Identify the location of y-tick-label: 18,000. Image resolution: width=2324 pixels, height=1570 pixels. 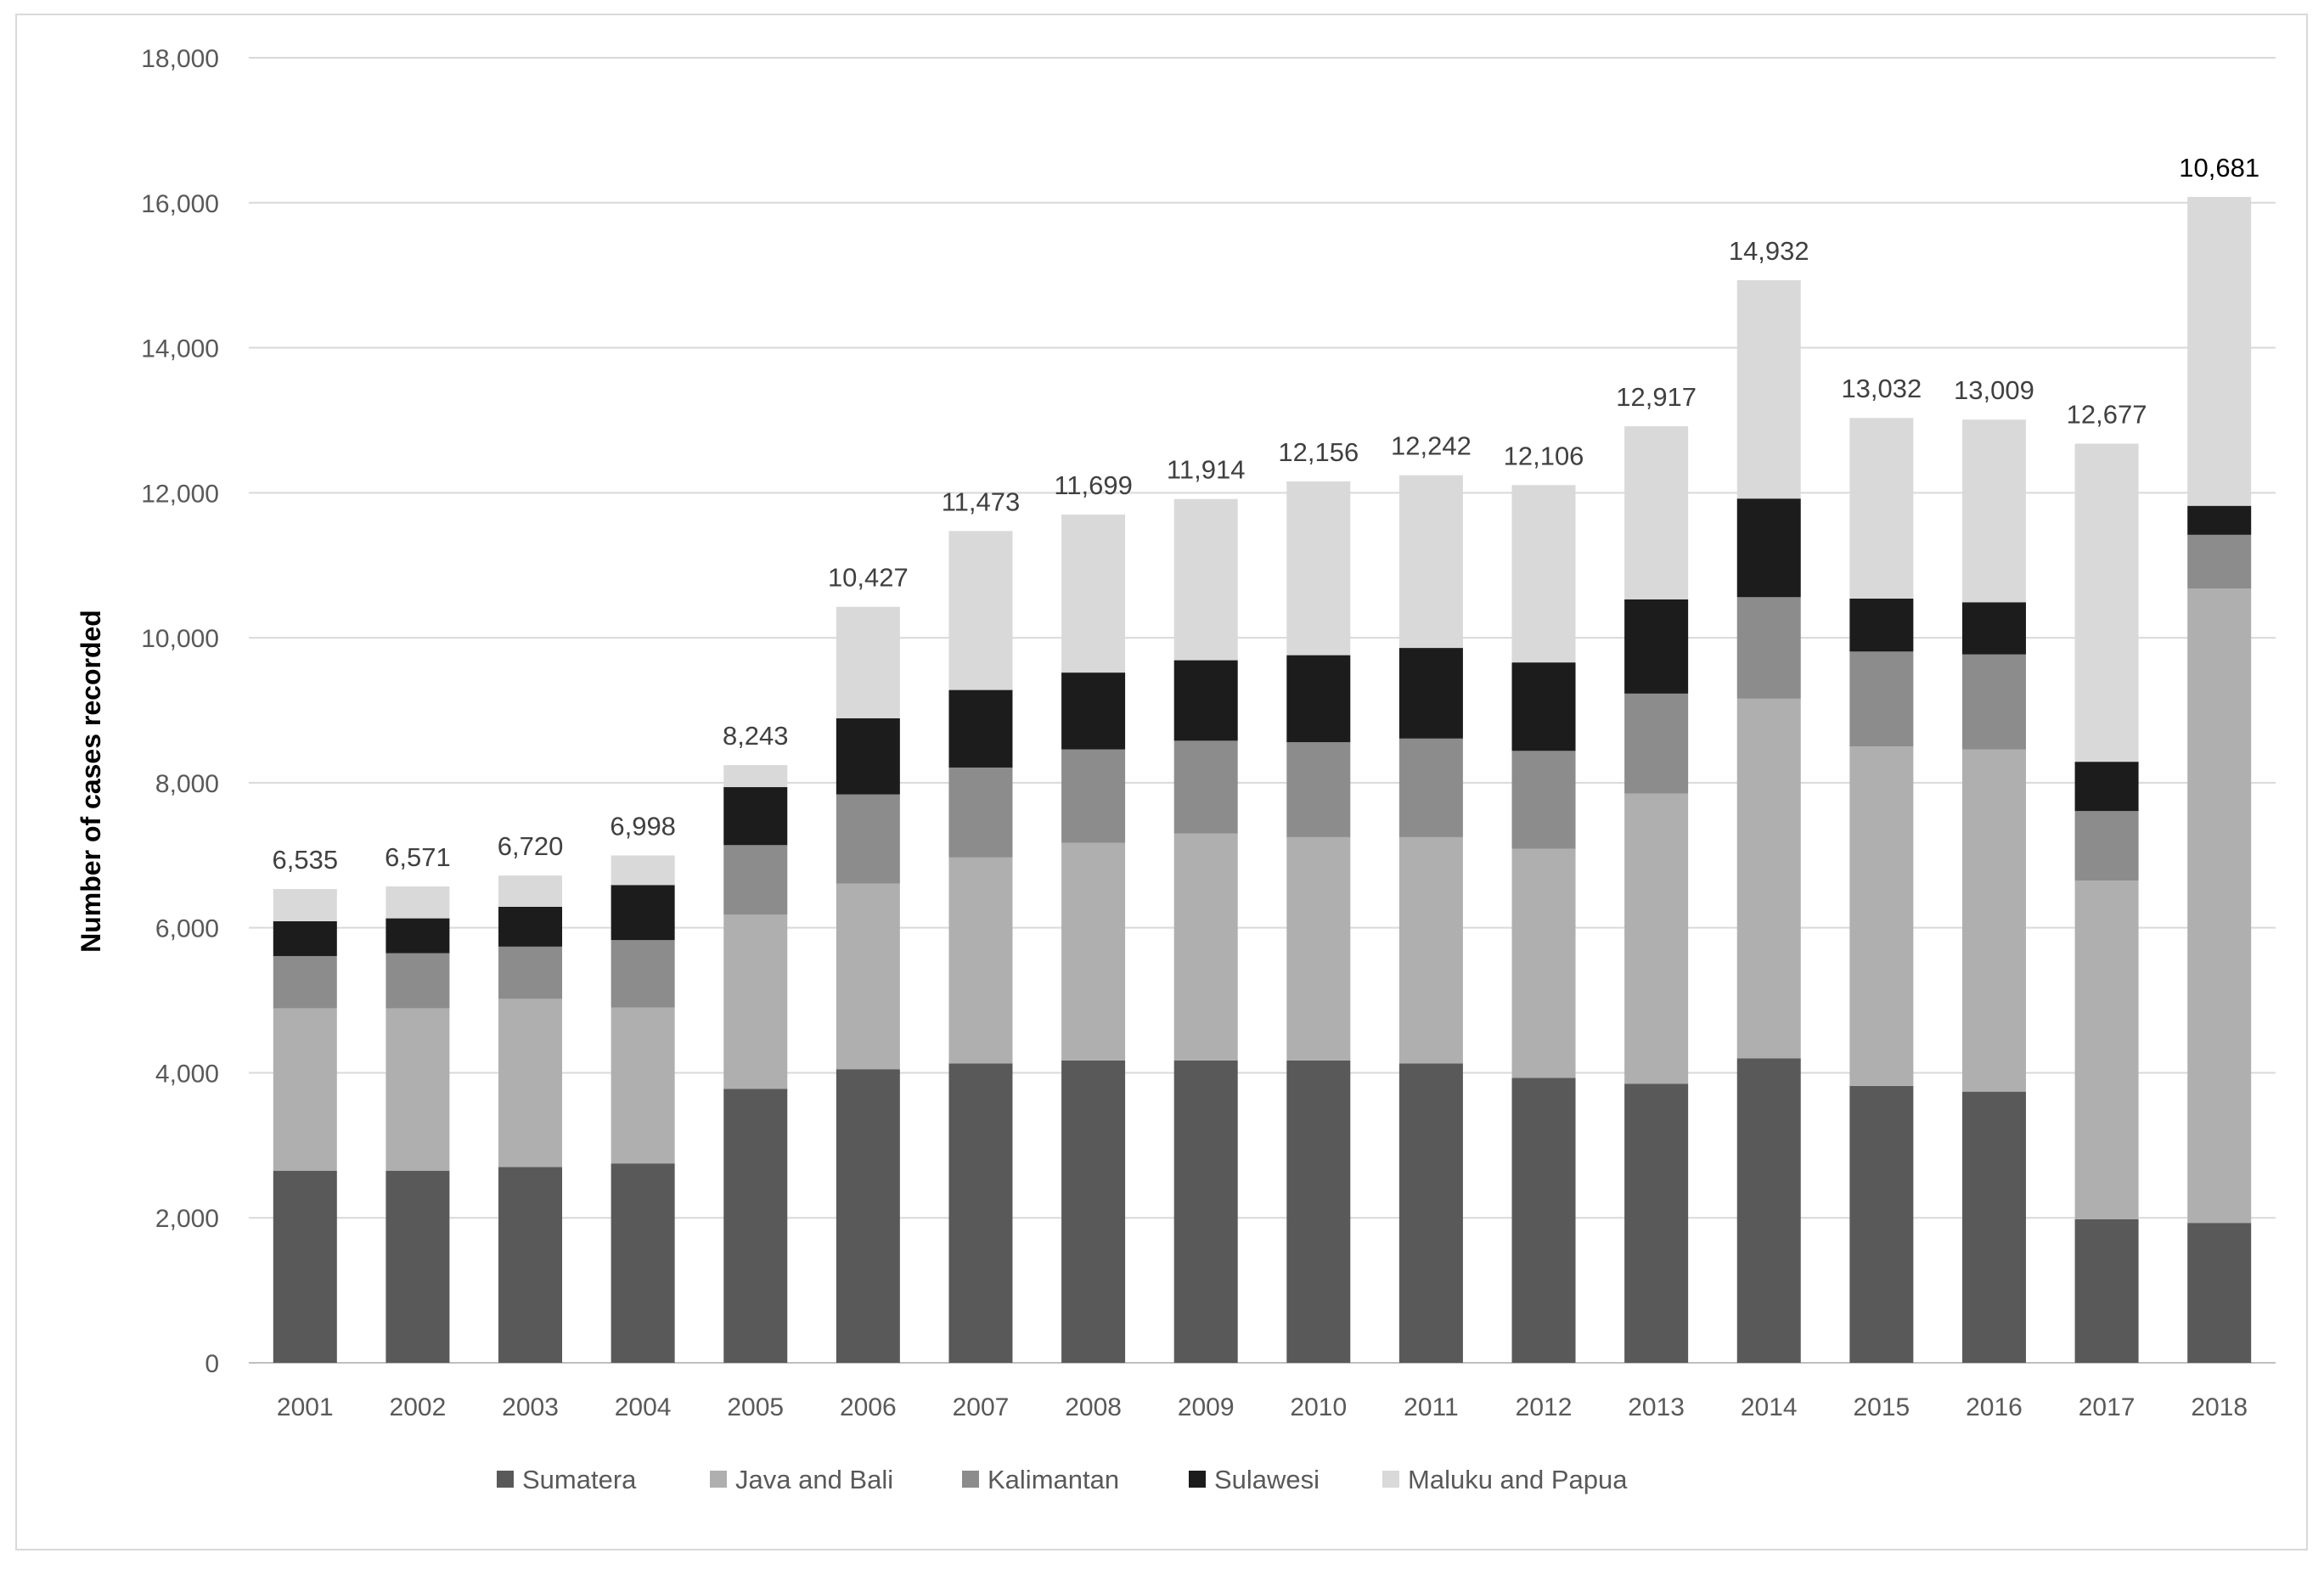
(180, 59).